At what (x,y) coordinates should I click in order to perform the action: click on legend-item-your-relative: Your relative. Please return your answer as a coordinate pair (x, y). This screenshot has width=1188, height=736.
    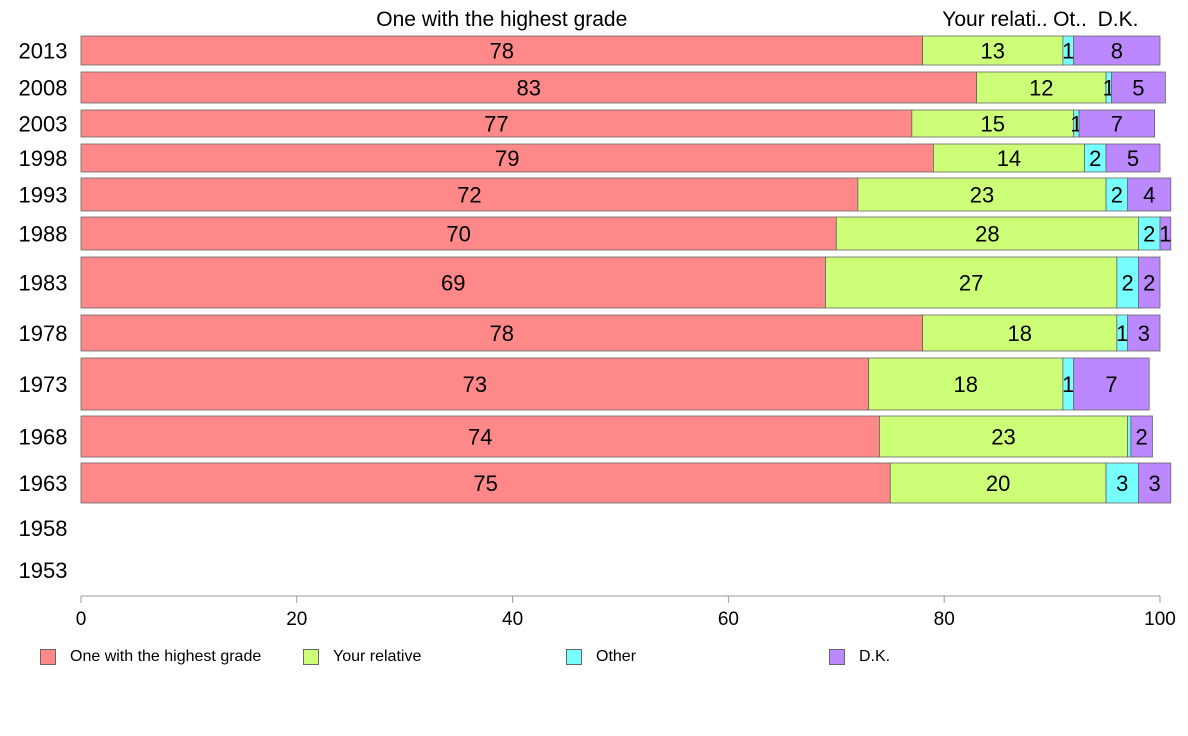
    Looking at the image, I should click on (362, 657).